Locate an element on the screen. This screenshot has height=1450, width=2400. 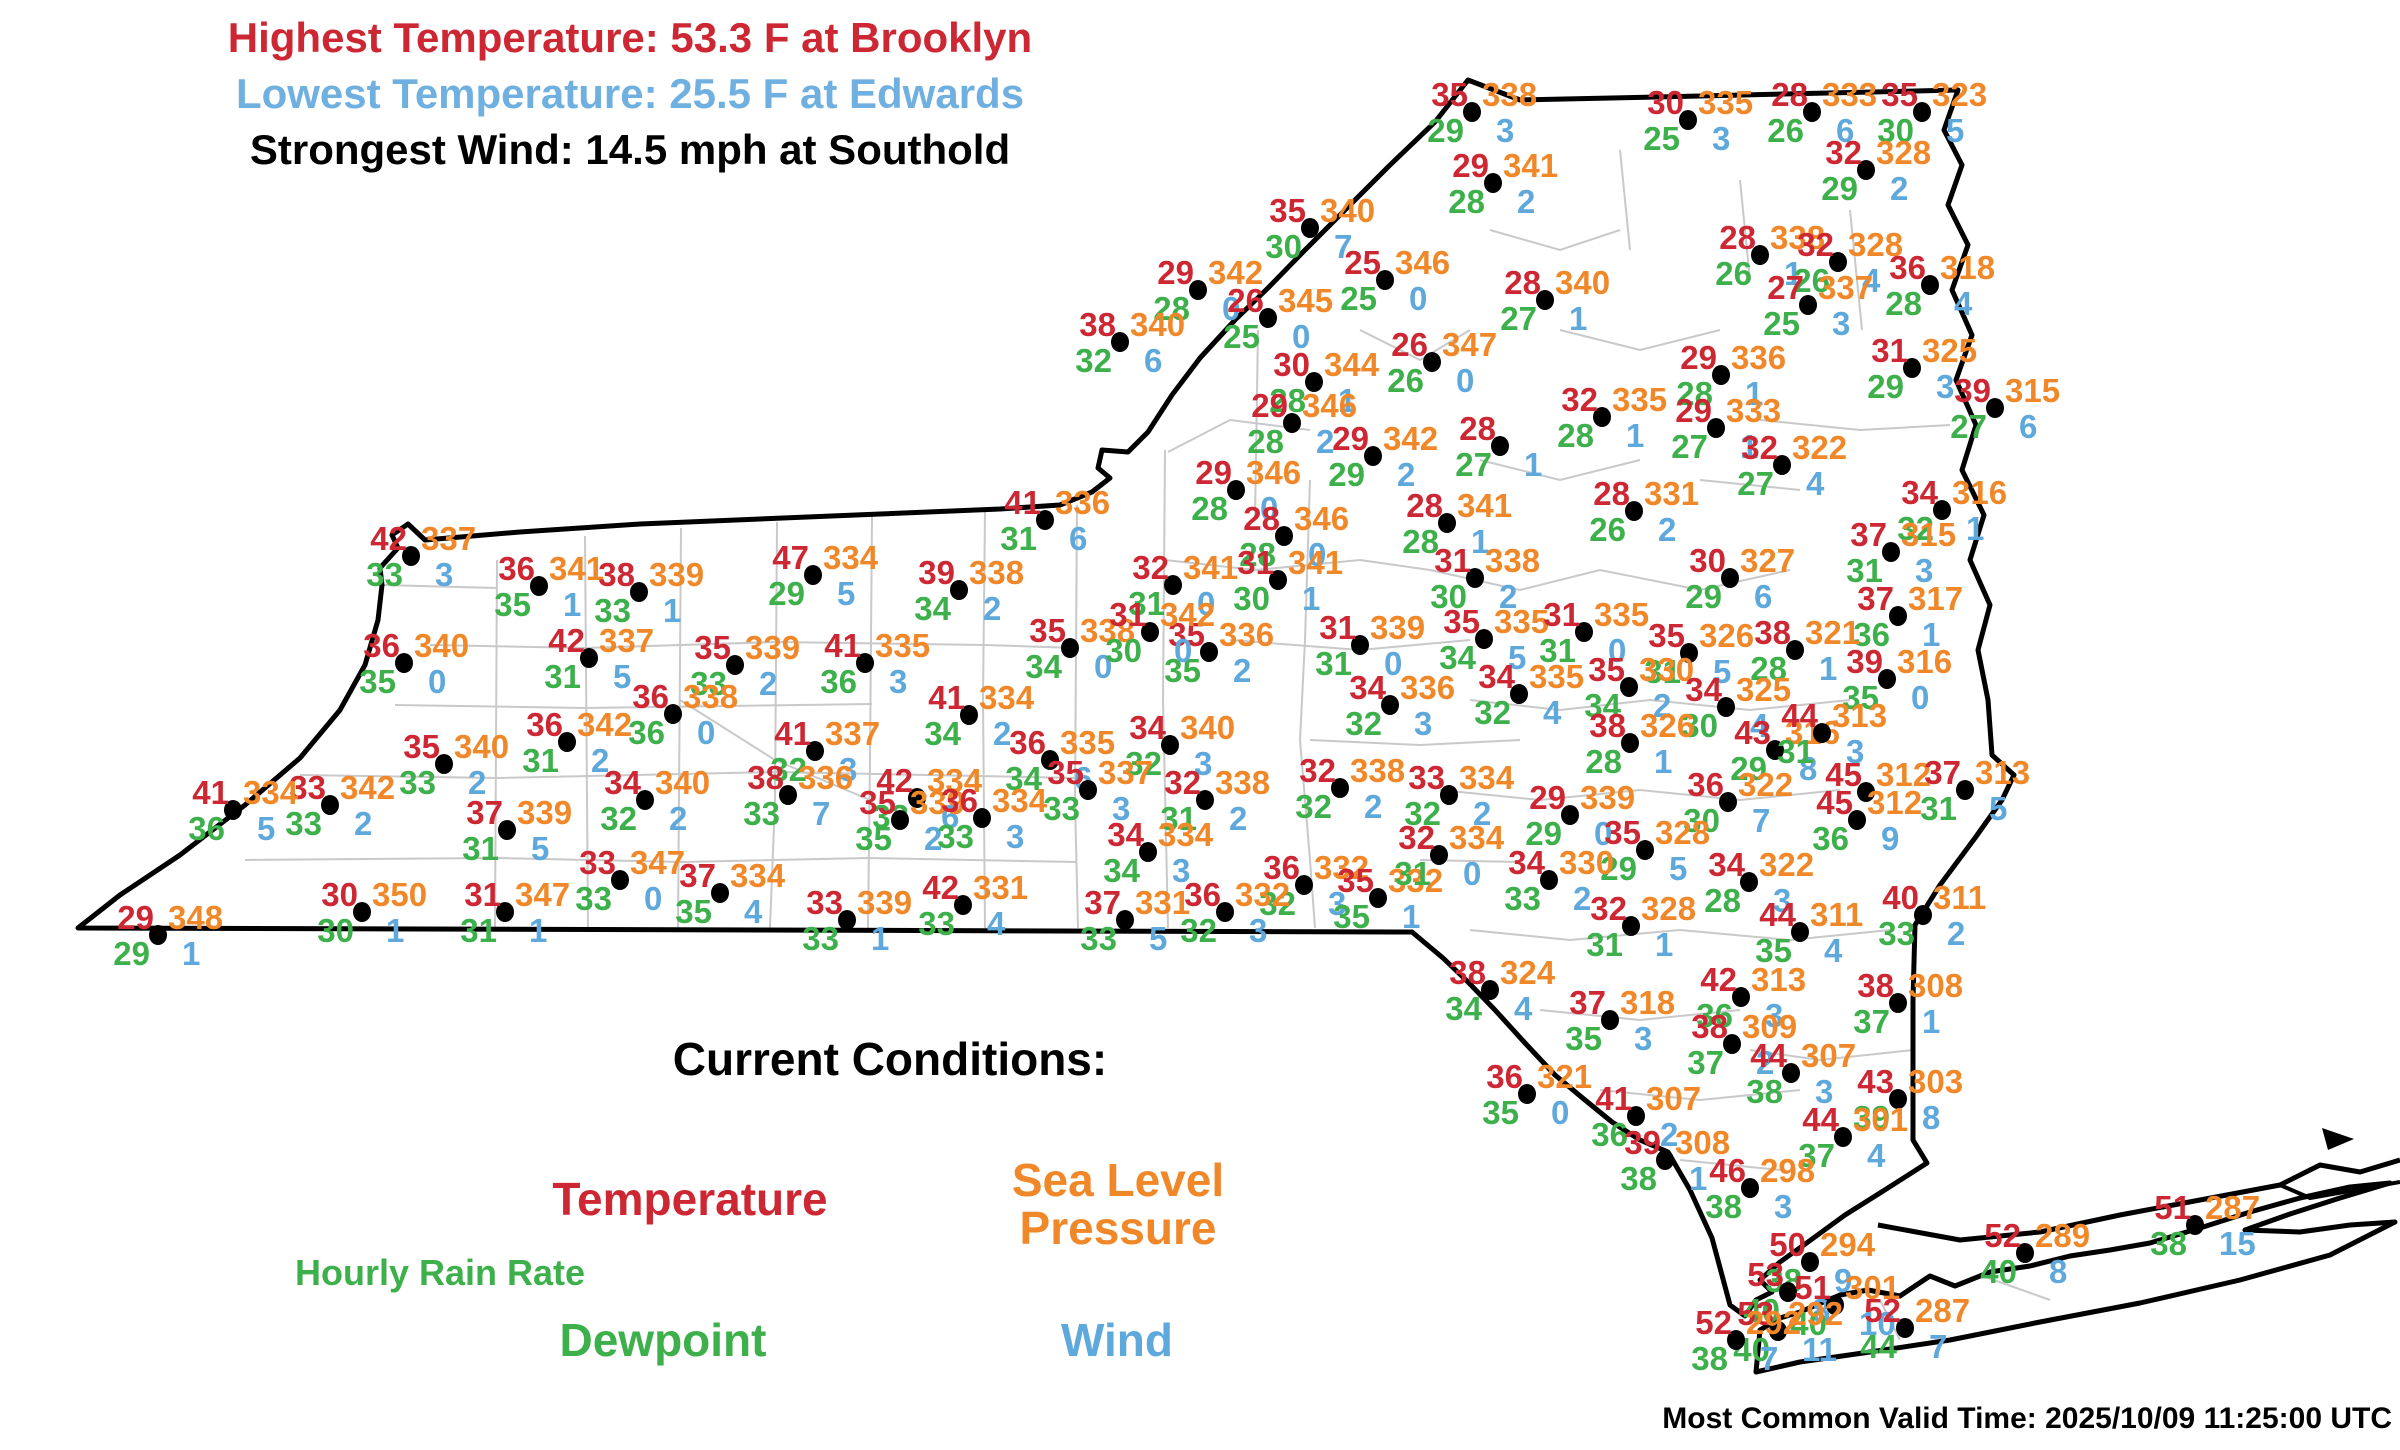
station: 37 315 31 3 is located at coordinates (1901, 552).